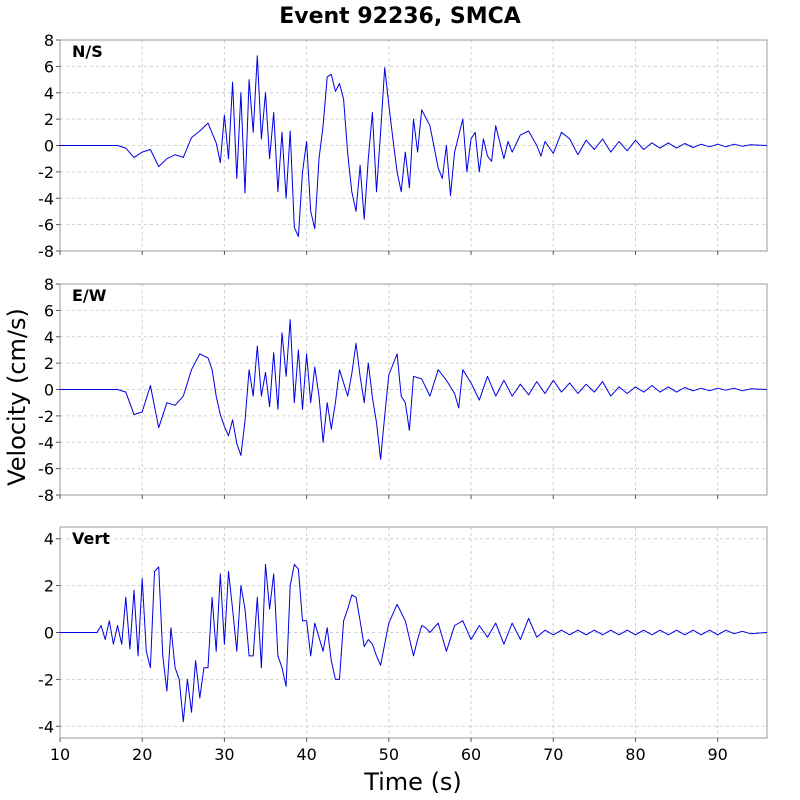 The height and width of the screenshot is (800, 800). I want to click on panel-label-n-s: N/S, so click(87, 51).